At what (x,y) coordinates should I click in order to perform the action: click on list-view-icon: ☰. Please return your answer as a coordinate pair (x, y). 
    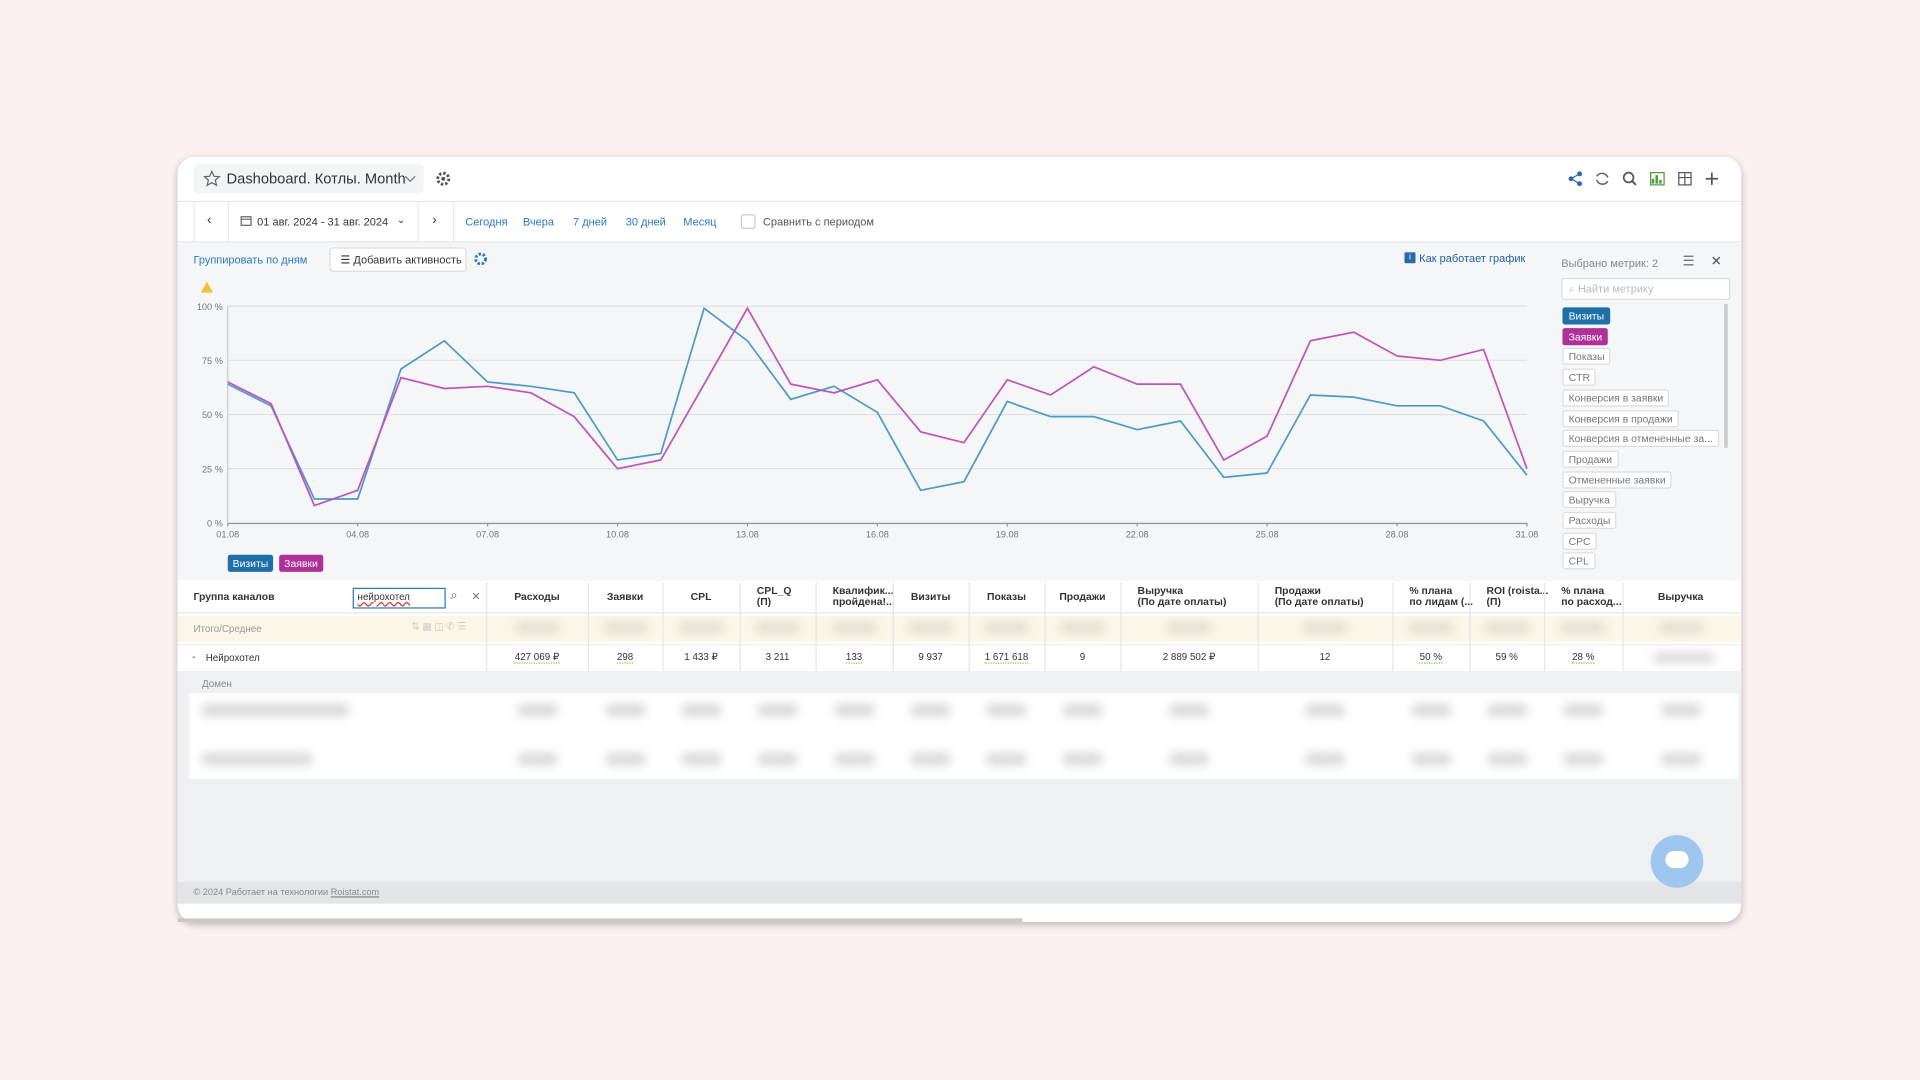
    Looking at the image, I should click on (1688, 262).